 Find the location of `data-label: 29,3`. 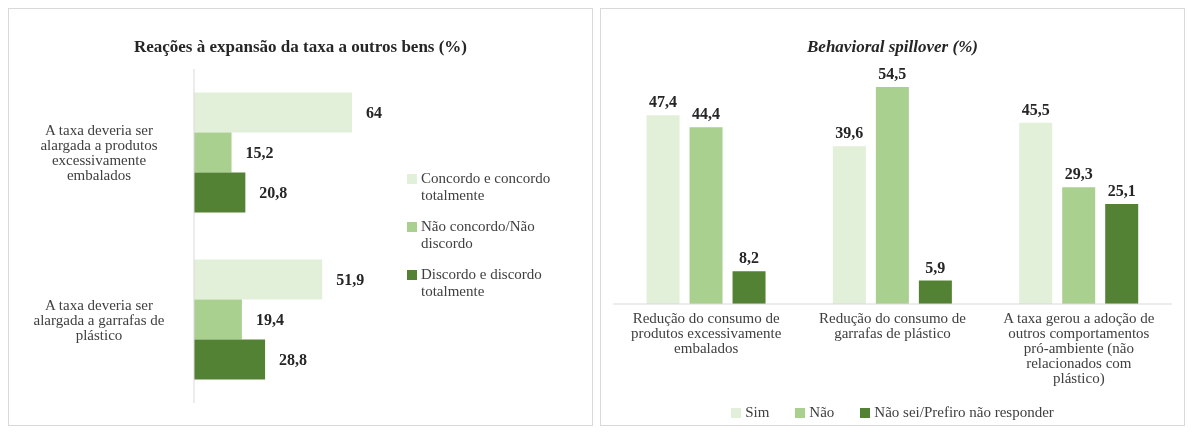

data-label: 29,3 is located at coordinates (1078, 174).